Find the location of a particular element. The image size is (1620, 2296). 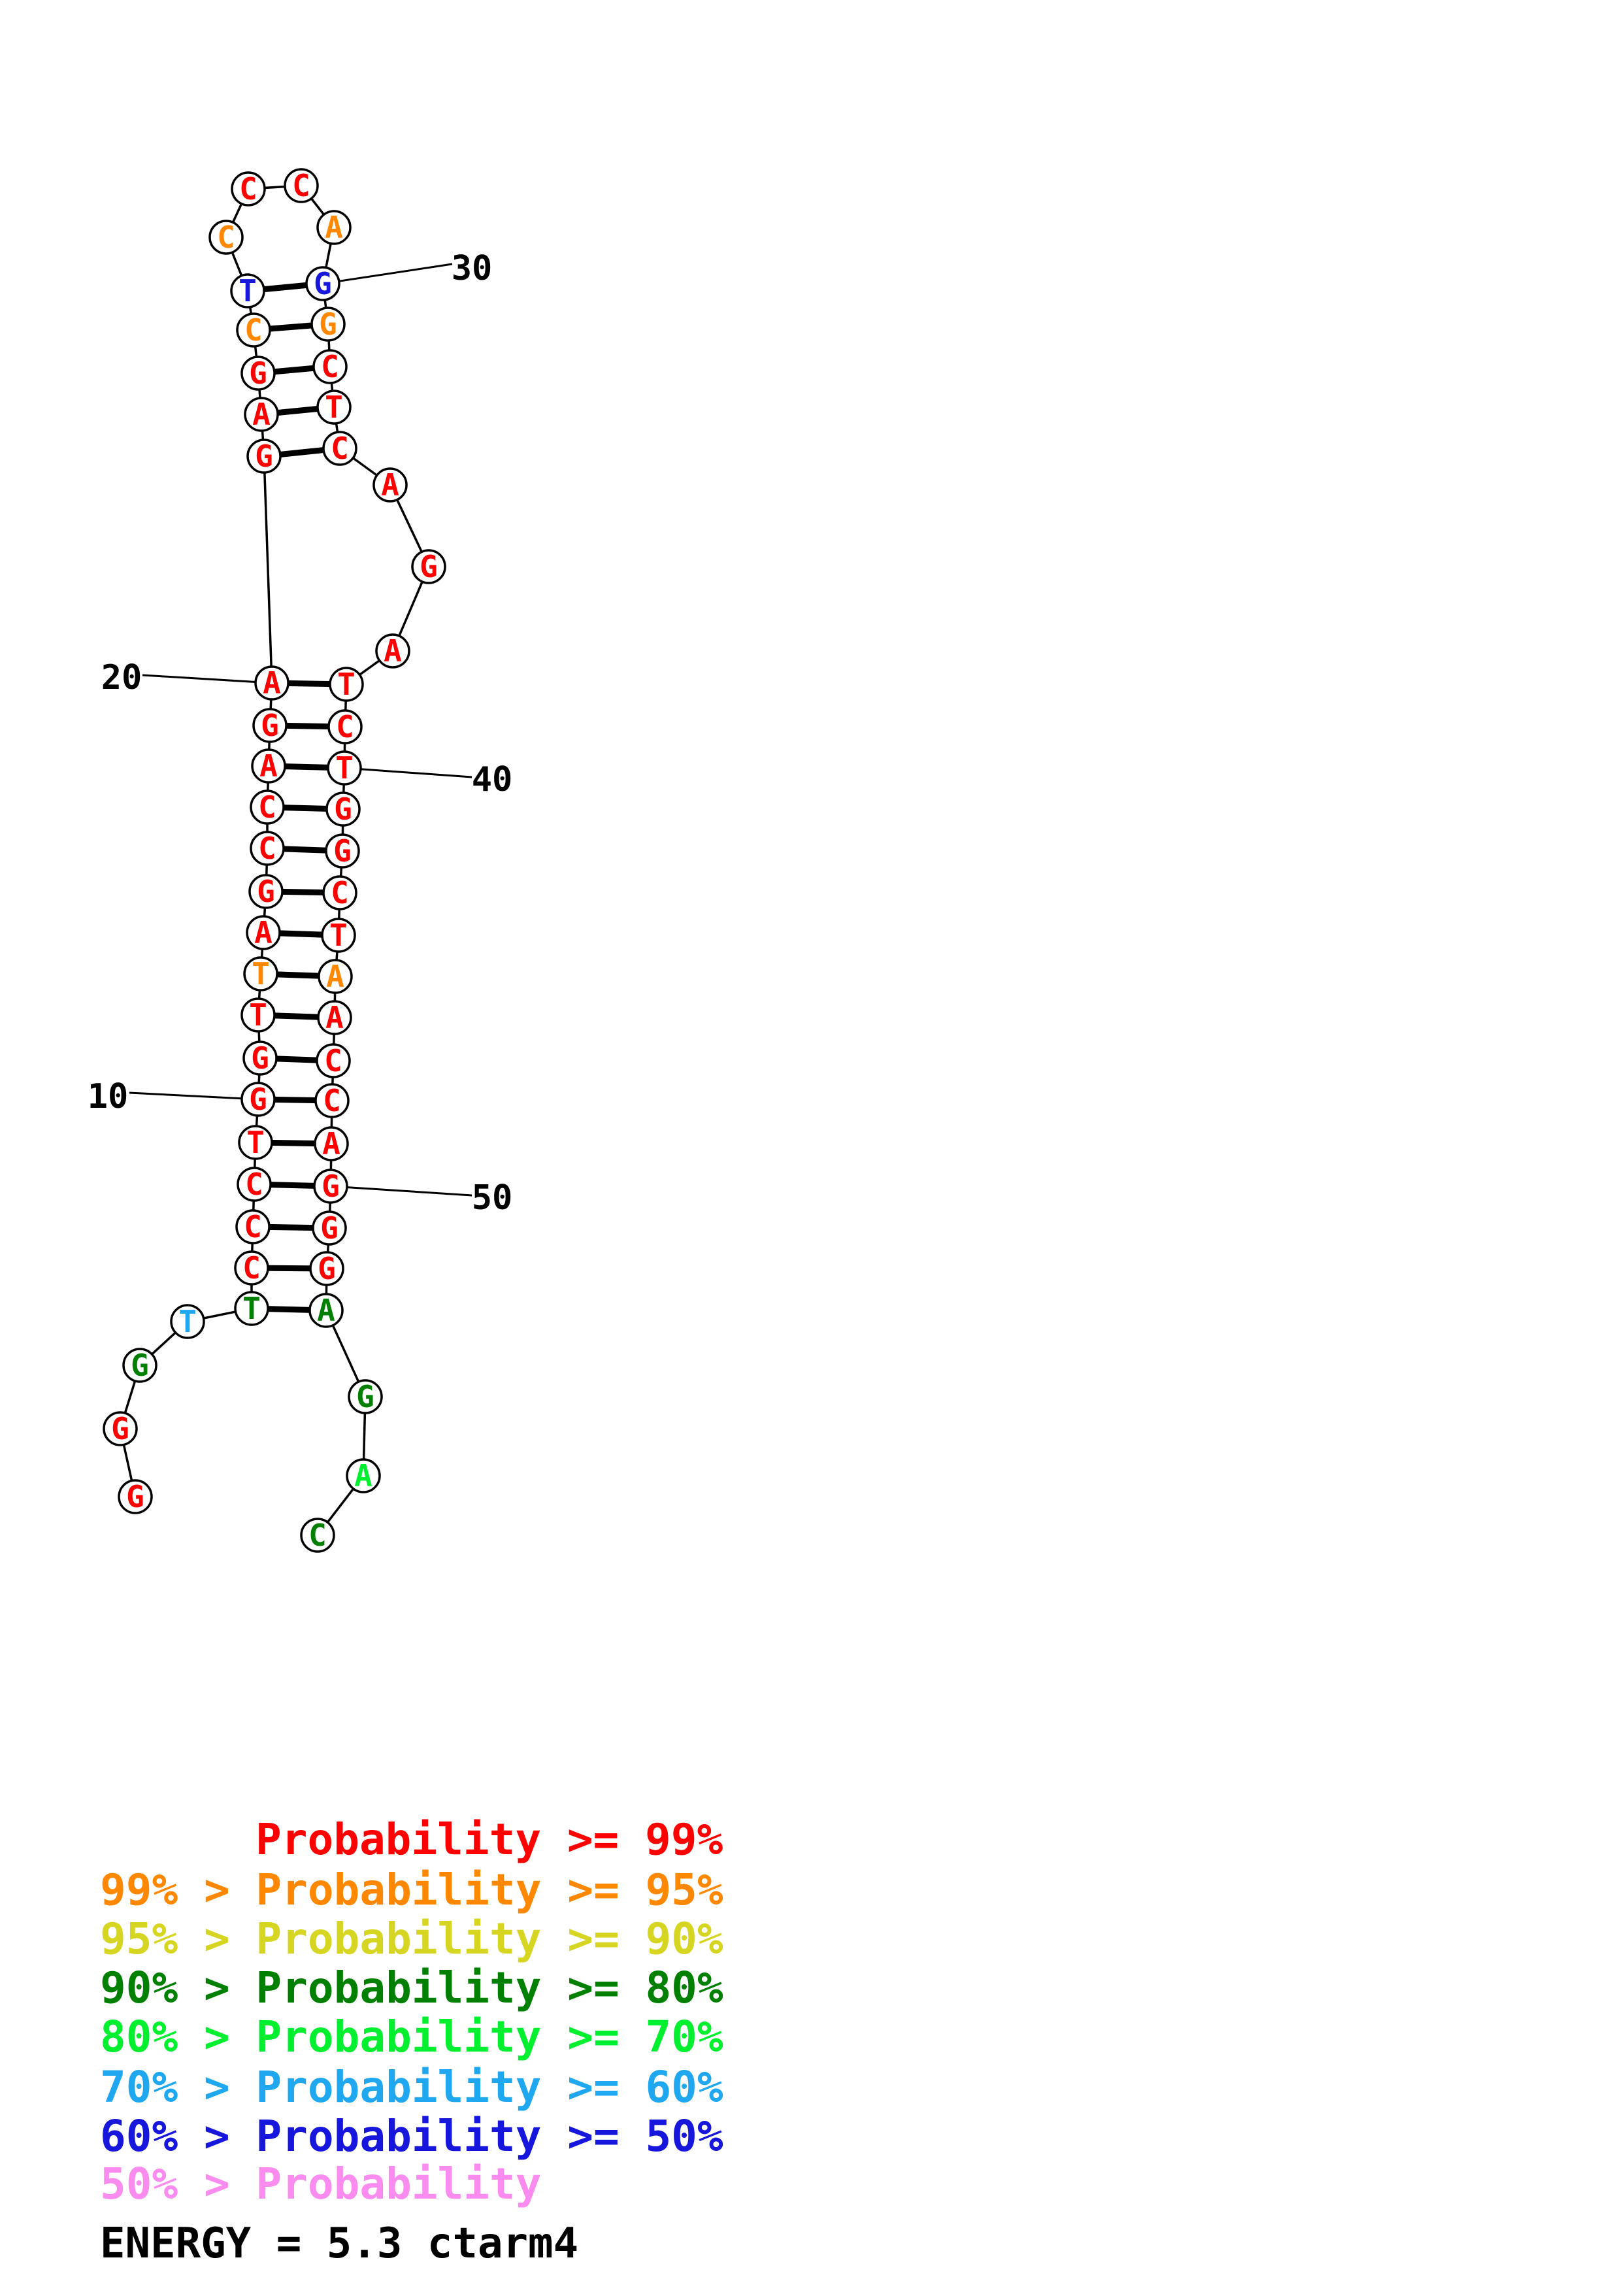

nucleotide-1-letter: G is located at coordinates (135, 1496).